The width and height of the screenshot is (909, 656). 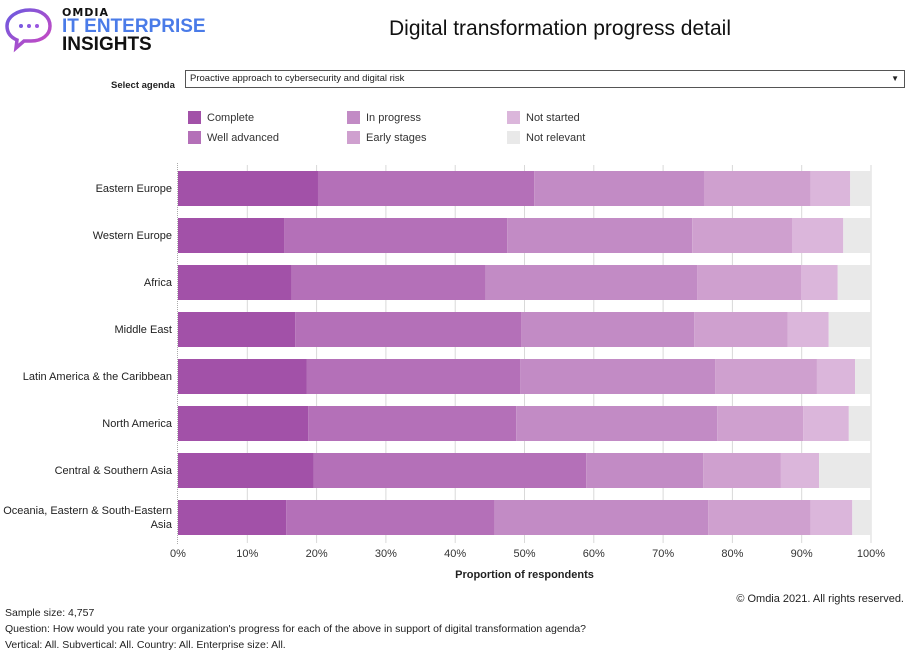 I want to click on logo-line-1: IT ENTERPRISE, so click(x=134, y=26).